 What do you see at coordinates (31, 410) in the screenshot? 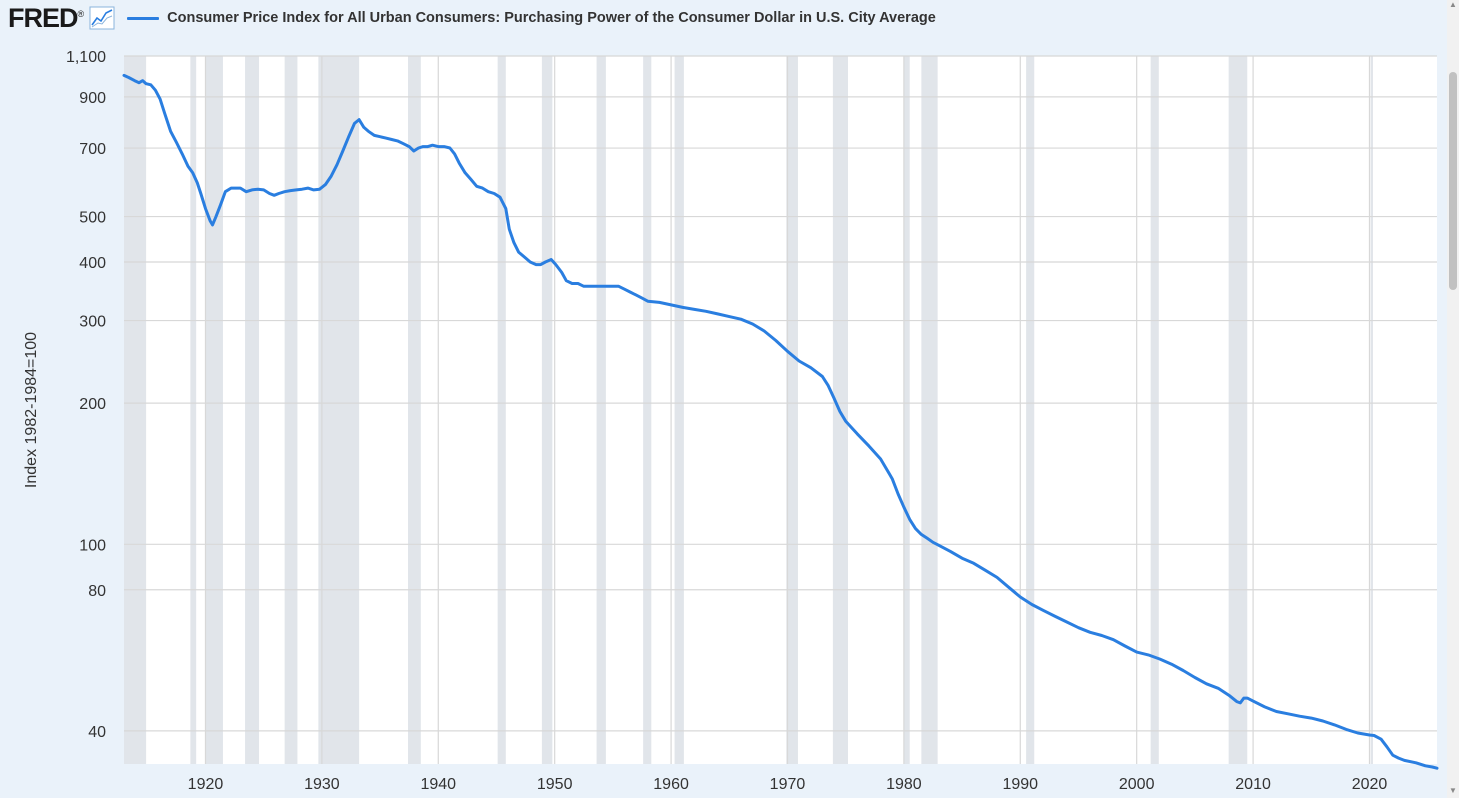
I see `y-axis-title: Index 1982-1984=100` at bounding box center [31, 410].